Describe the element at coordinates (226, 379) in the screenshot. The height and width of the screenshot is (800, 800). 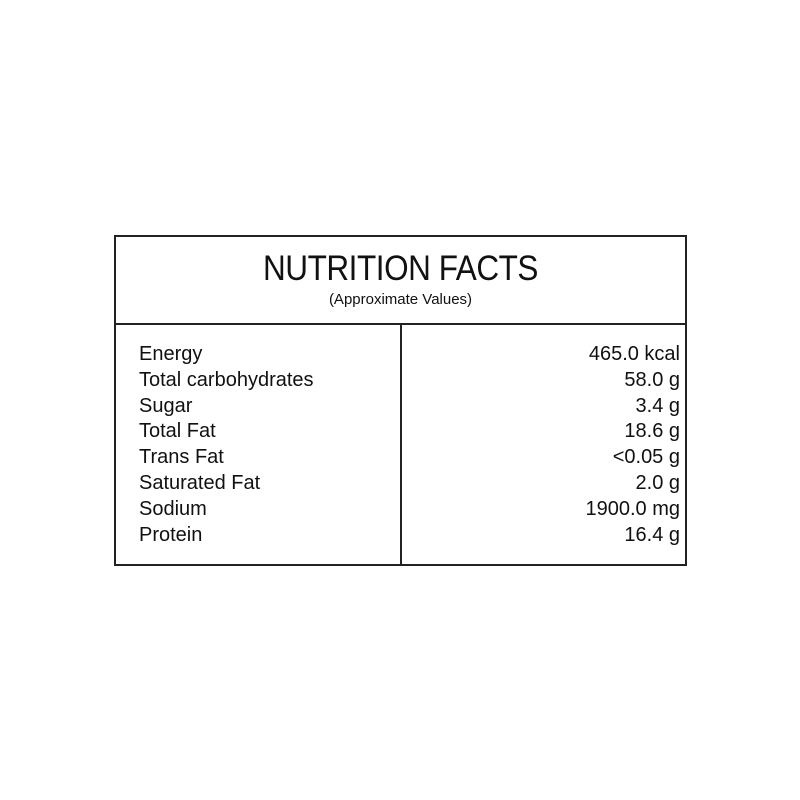
I see `nutrient-label: Total carbohydrates` at that location.